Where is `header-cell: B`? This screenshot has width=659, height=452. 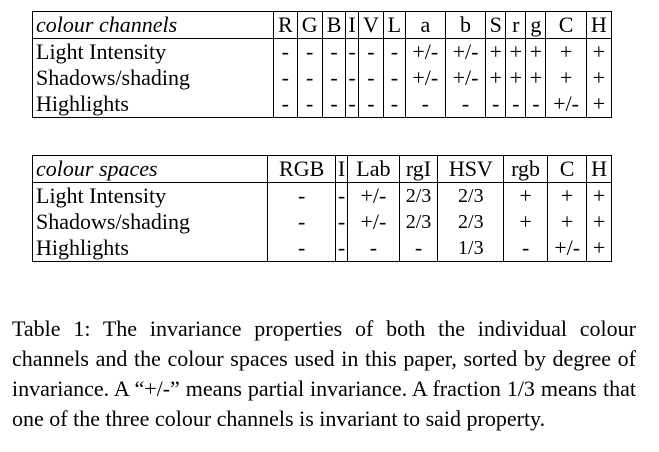
header-cell: B is located at coordinates (334, 25).